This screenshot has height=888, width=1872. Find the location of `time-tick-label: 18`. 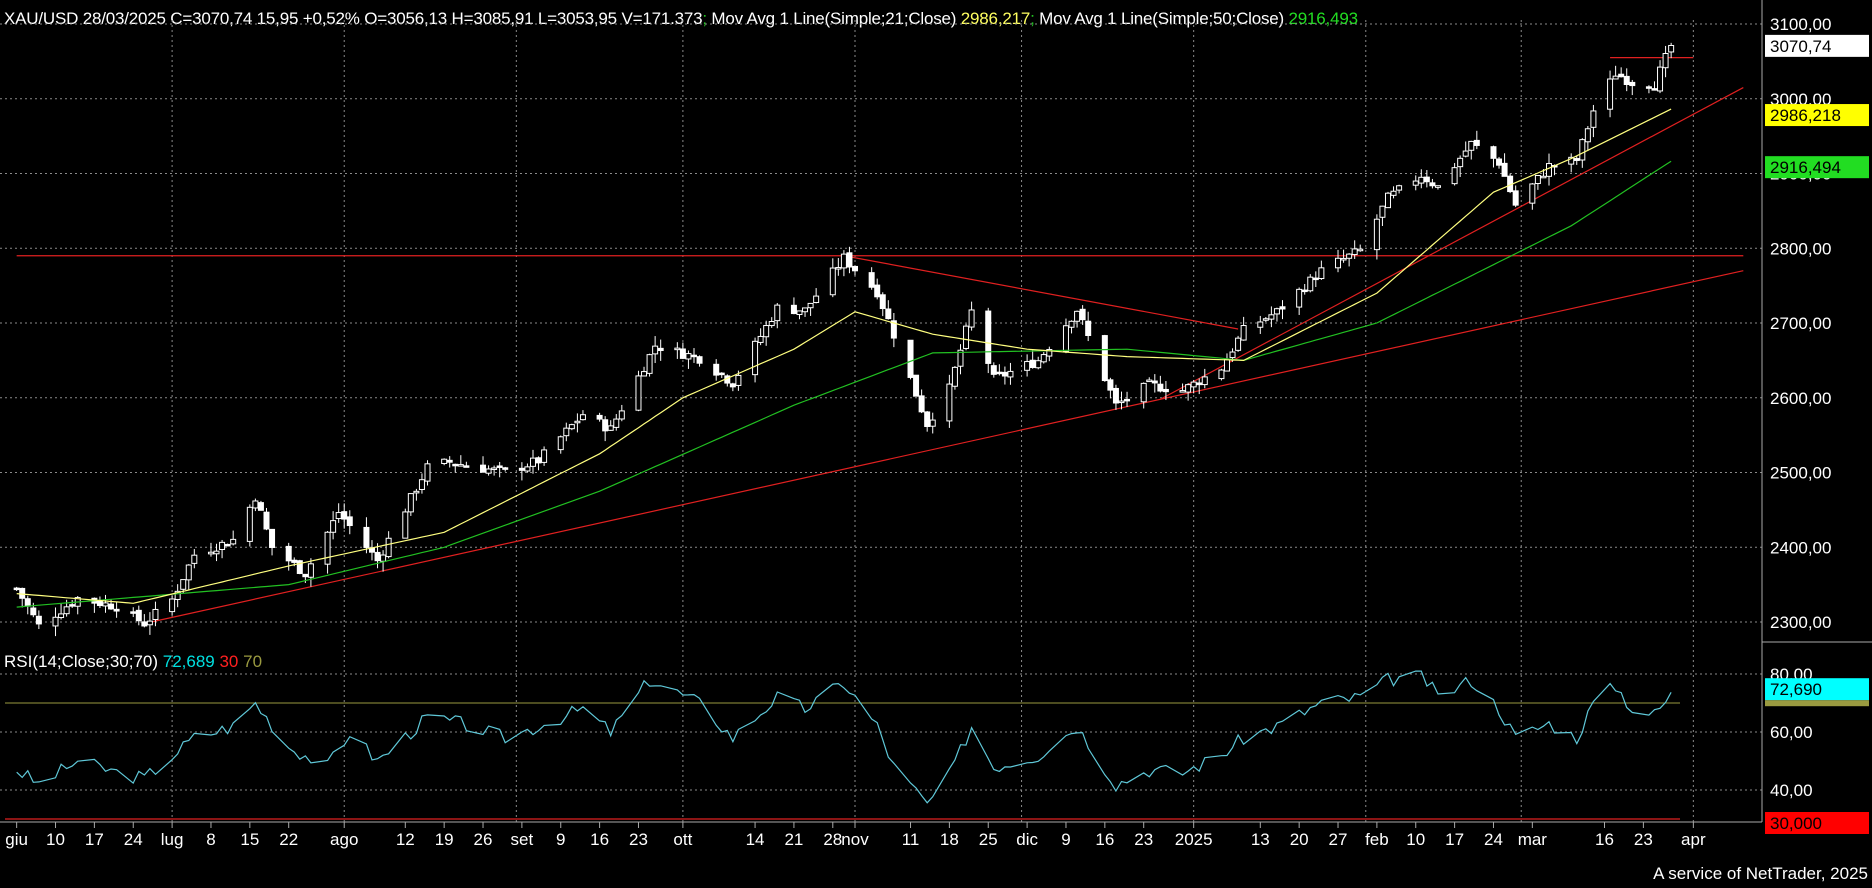

time-tick-label: 18 is located at coordinates (949, 839).